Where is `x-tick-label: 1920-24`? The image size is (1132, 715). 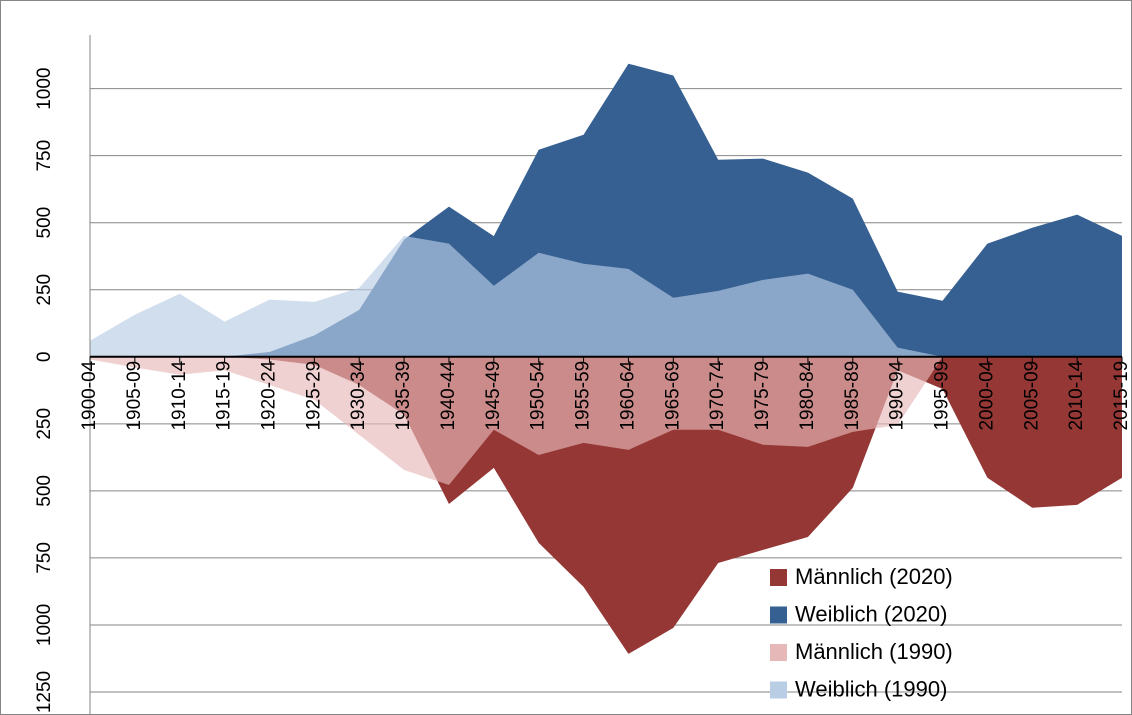 x-tick-label: 1920-24 is located at coordinates (268, 395).